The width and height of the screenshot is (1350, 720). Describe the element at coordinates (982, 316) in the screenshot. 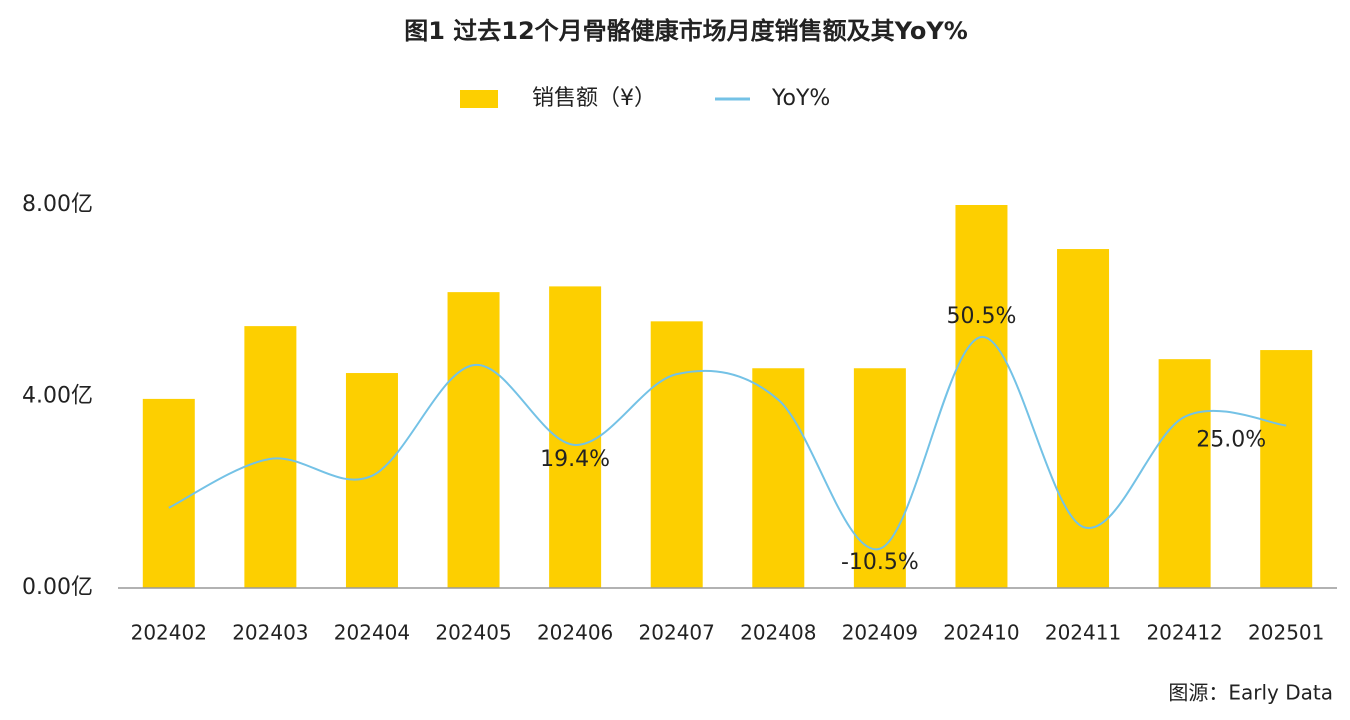

I see `data-label: 50.5%` at that location.